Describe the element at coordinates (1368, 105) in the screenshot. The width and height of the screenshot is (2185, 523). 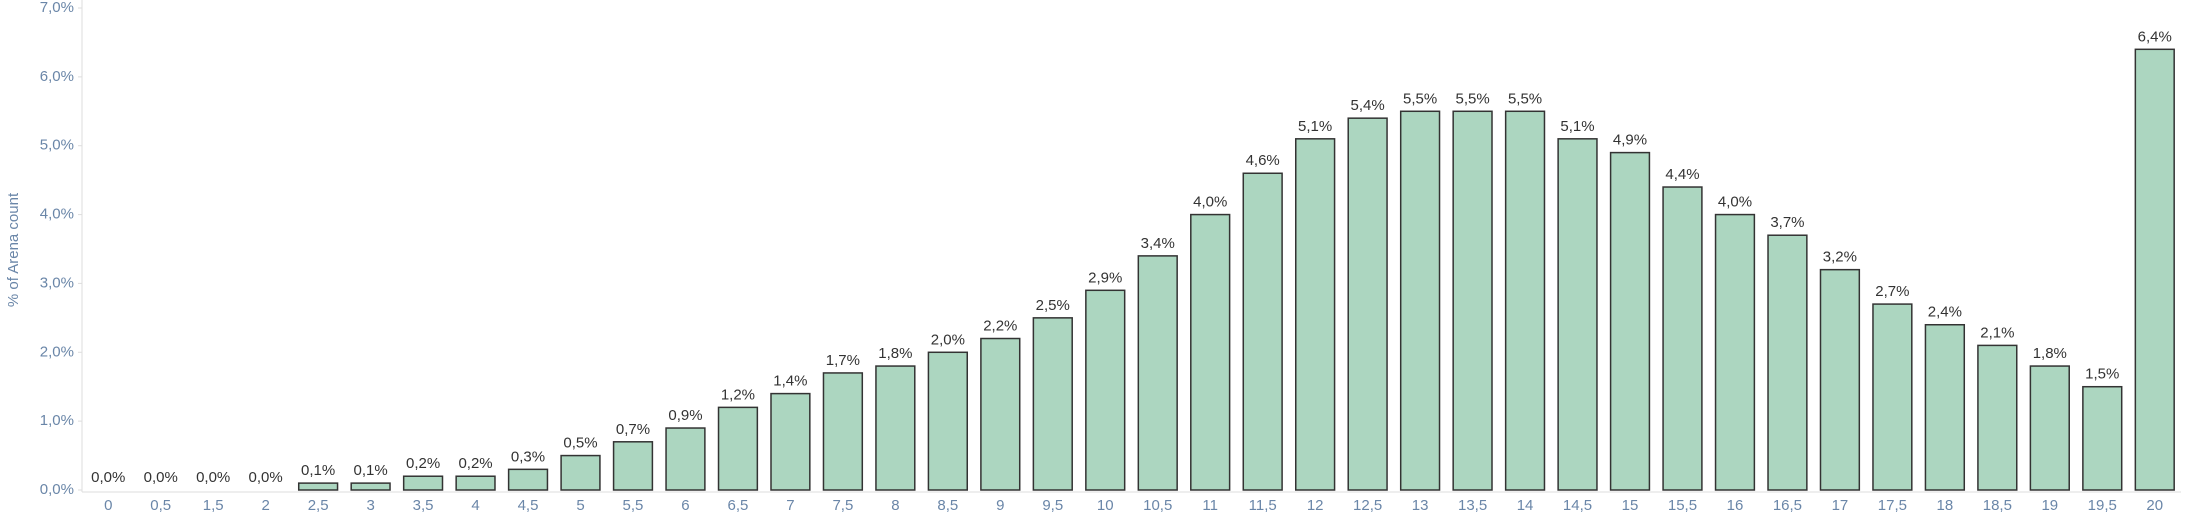
I see `value-label: 5,4%` at that location.